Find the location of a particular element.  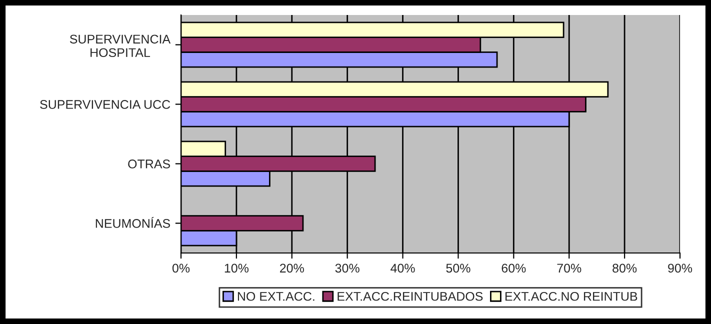

x-tick-label: 10% is located at coordinates (236, 268).